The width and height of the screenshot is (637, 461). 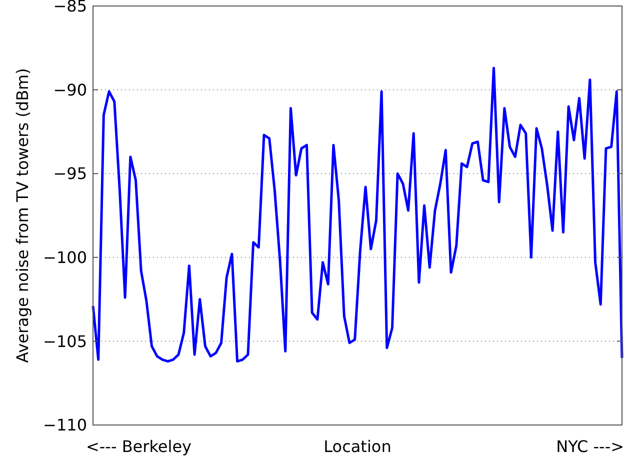 I want to click on text: <--- Berkeley, so click(x=139, y=446).